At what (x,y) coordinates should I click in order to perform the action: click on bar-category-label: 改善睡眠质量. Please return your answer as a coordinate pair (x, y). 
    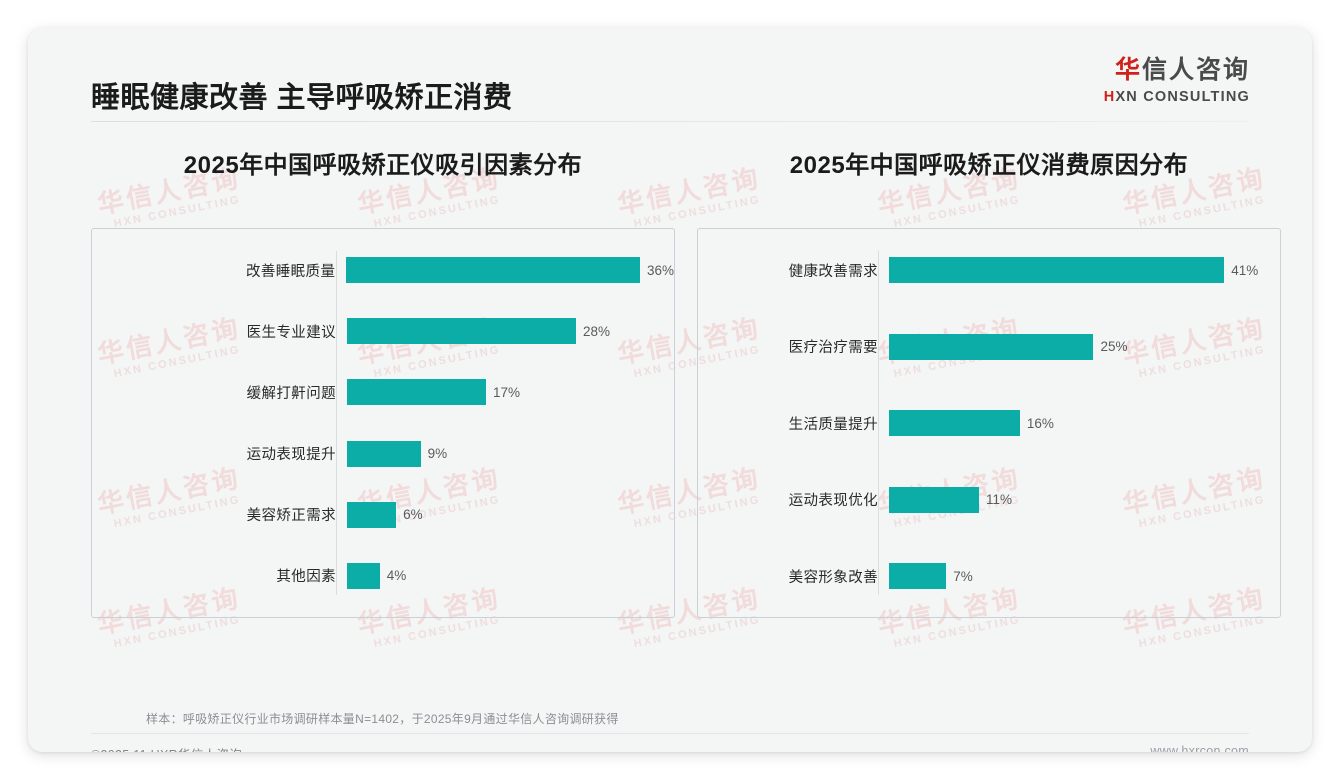
    Looking at the image, I should click on (290, 271).